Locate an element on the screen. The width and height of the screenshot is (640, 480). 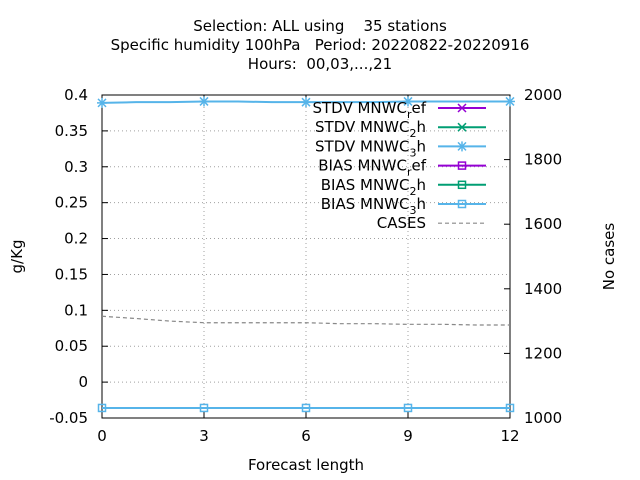
legend-label: STDV MNWCref is located at coordinates (369, 110).